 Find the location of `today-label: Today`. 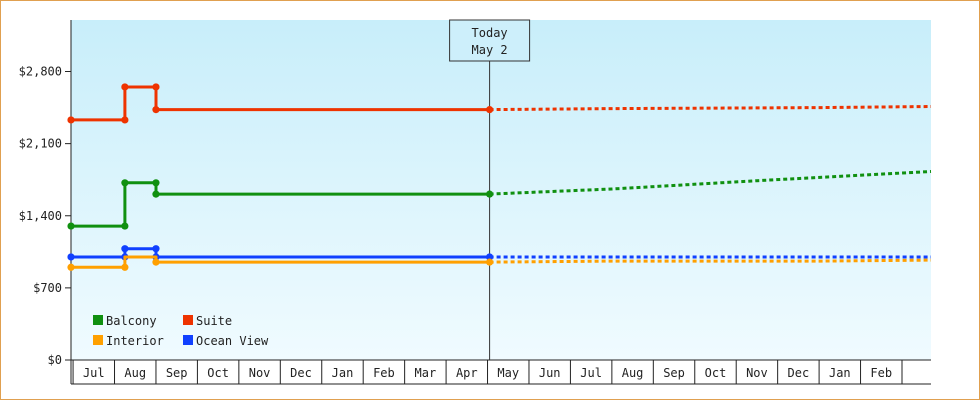

today-label: Today is located at coordinates (490, 33).